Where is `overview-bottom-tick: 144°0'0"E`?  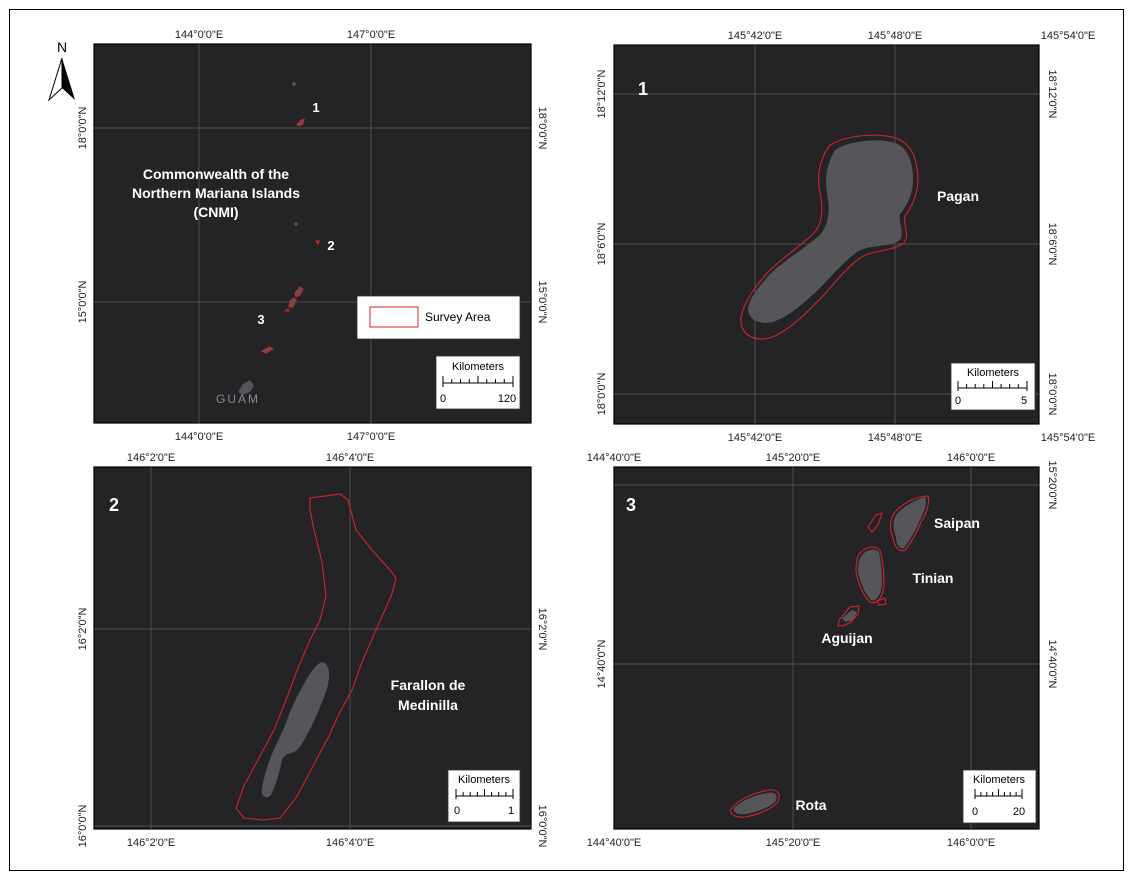 overview-bottom-tick: 144°0'0"E is located at coordinates (199, 437).